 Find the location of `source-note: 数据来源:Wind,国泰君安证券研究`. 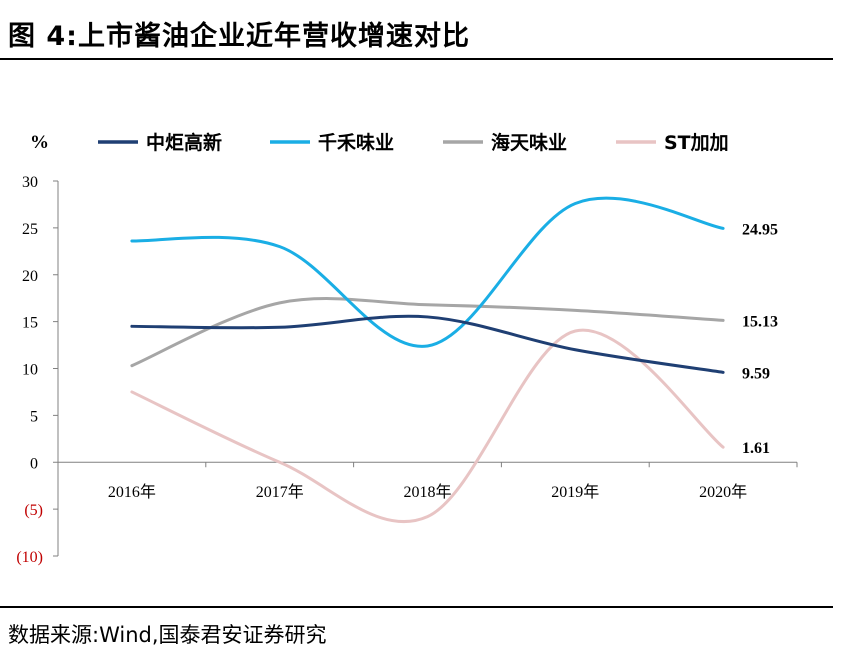

source-note: 数据来源:Wind,国泰君安证券研究 is located at coordinates (167, 635).